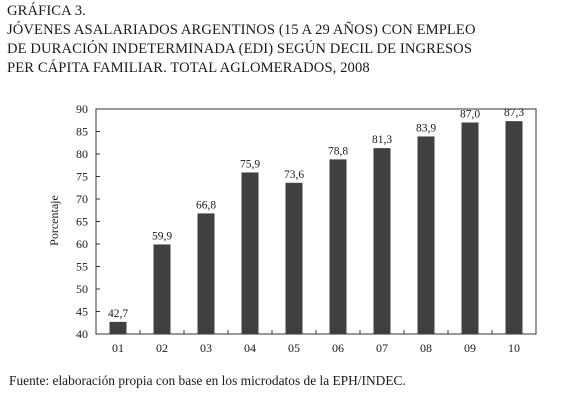  Describe the element at coordinates (382, 348) in the screenshot. I see `x-tick-label: 07` at that location.